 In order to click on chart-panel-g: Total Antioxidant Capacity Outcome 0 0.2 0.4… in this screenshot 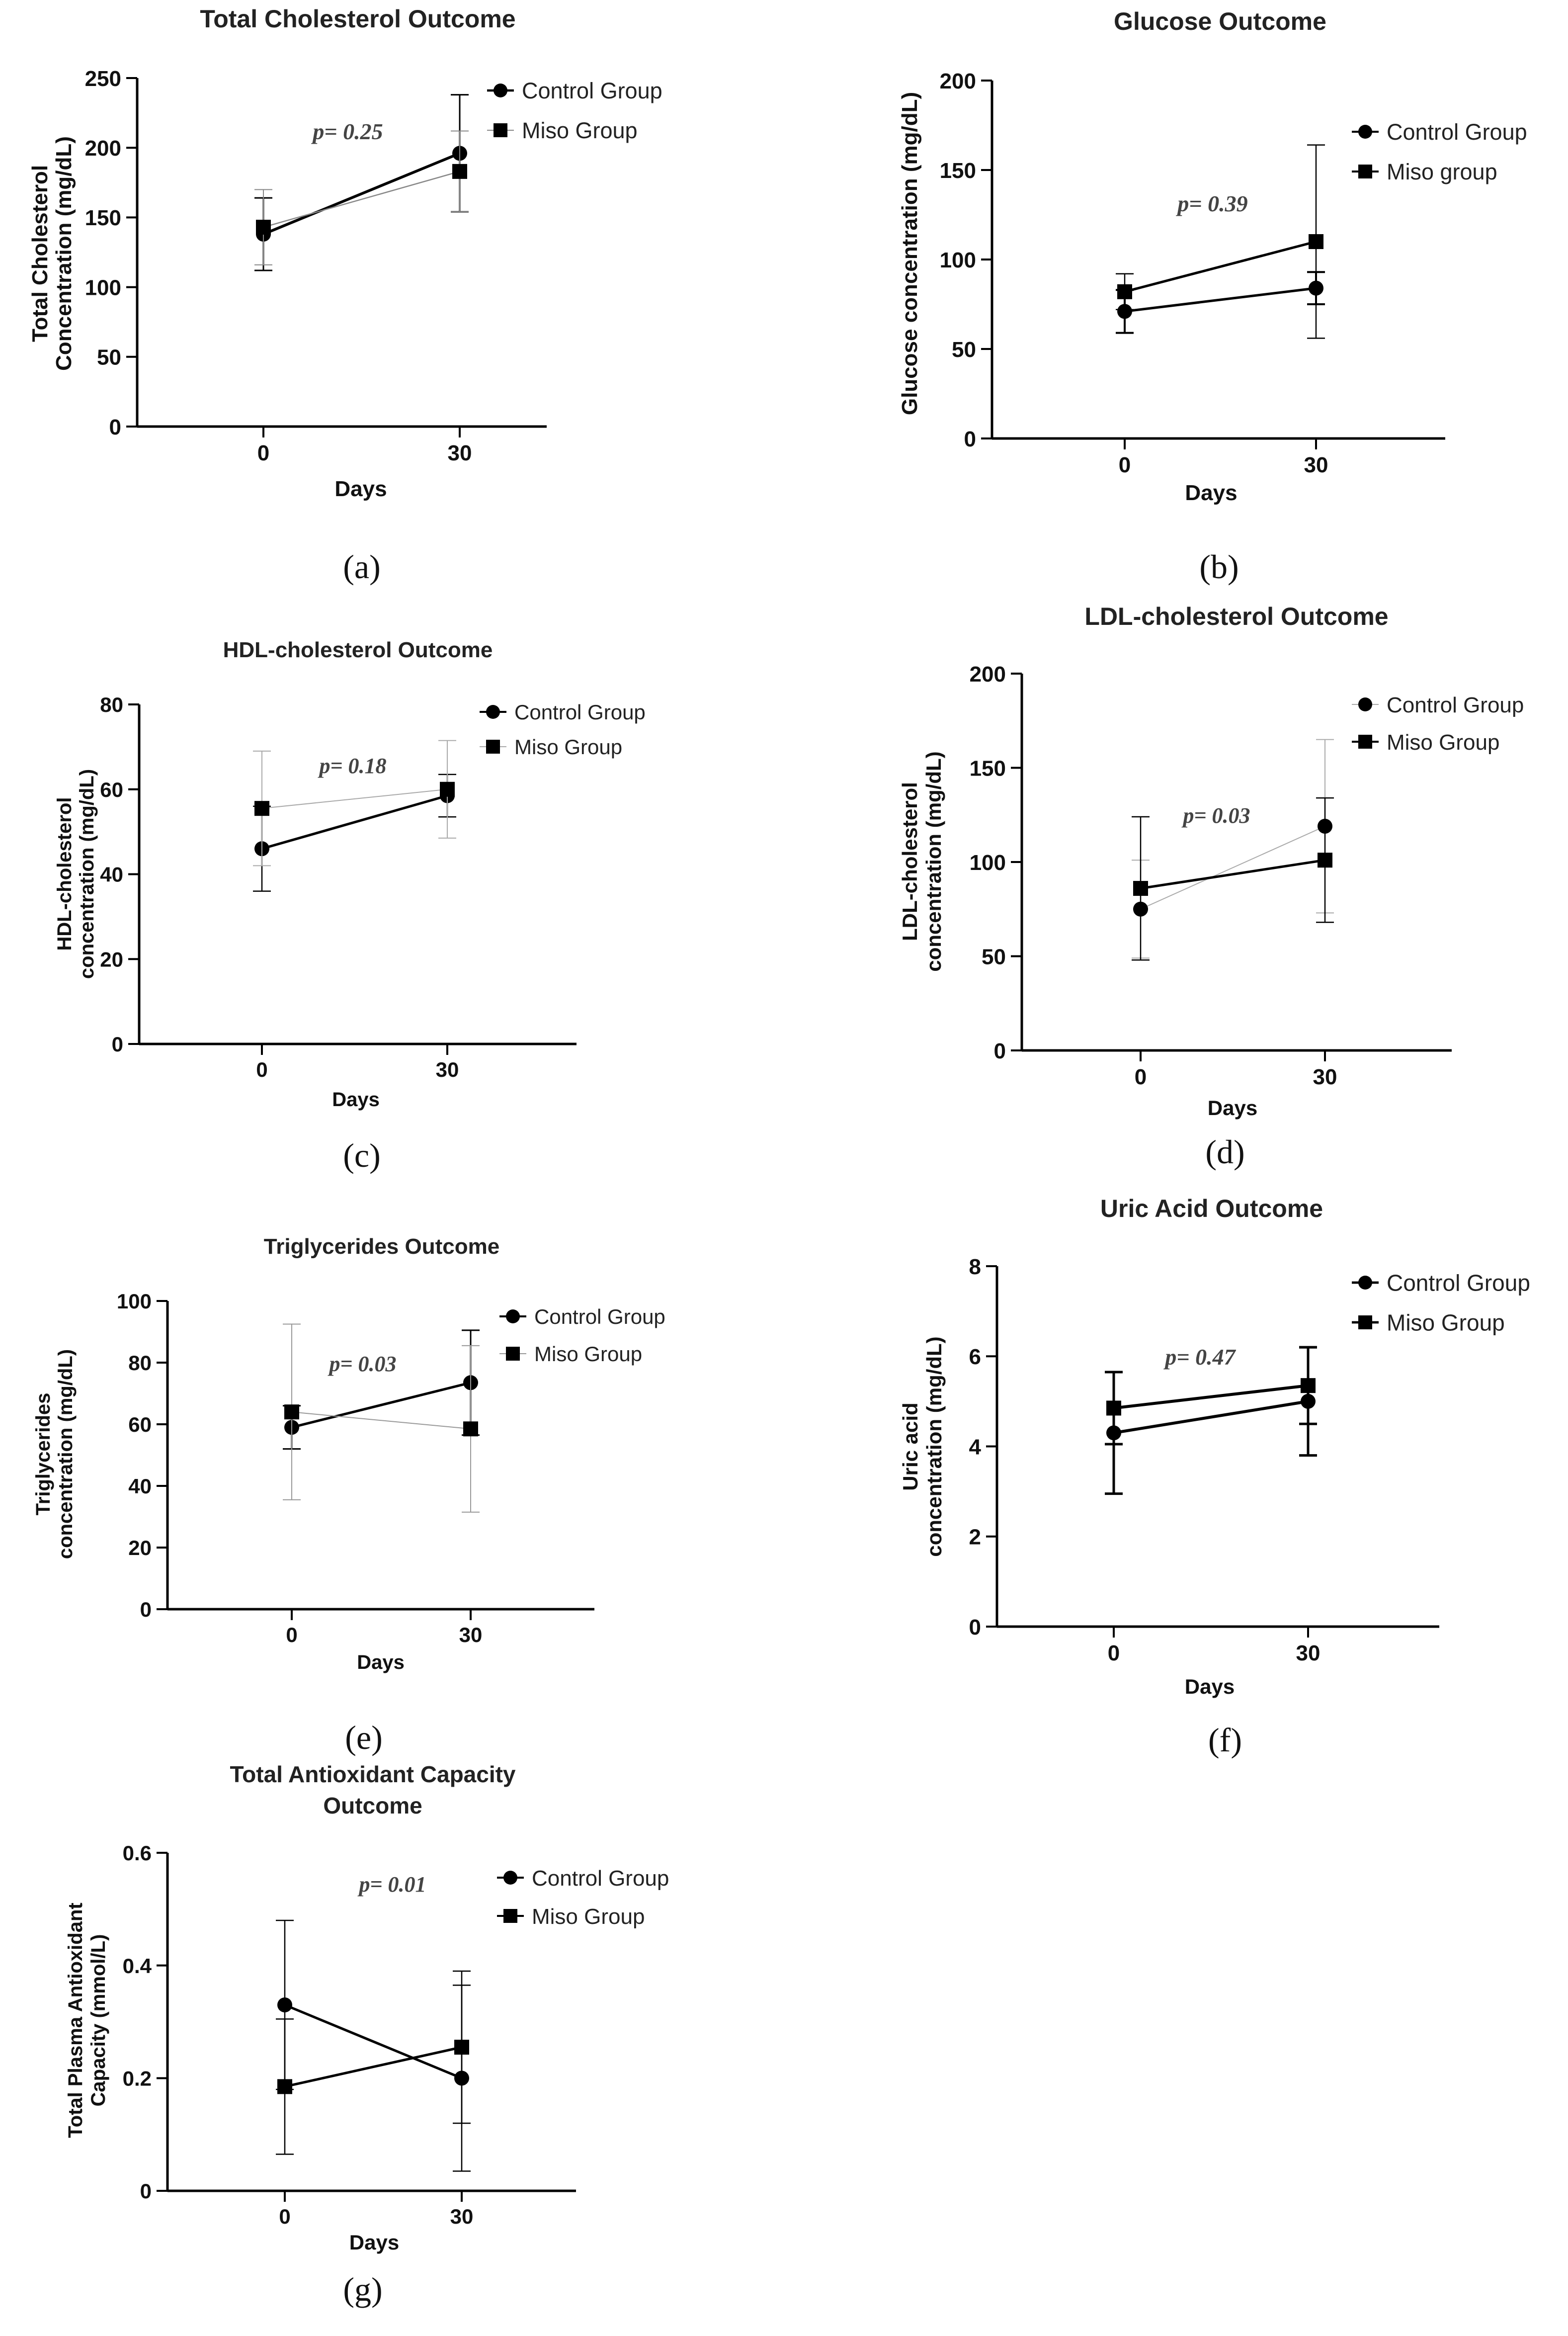, I will do `click(367, 2035)`.